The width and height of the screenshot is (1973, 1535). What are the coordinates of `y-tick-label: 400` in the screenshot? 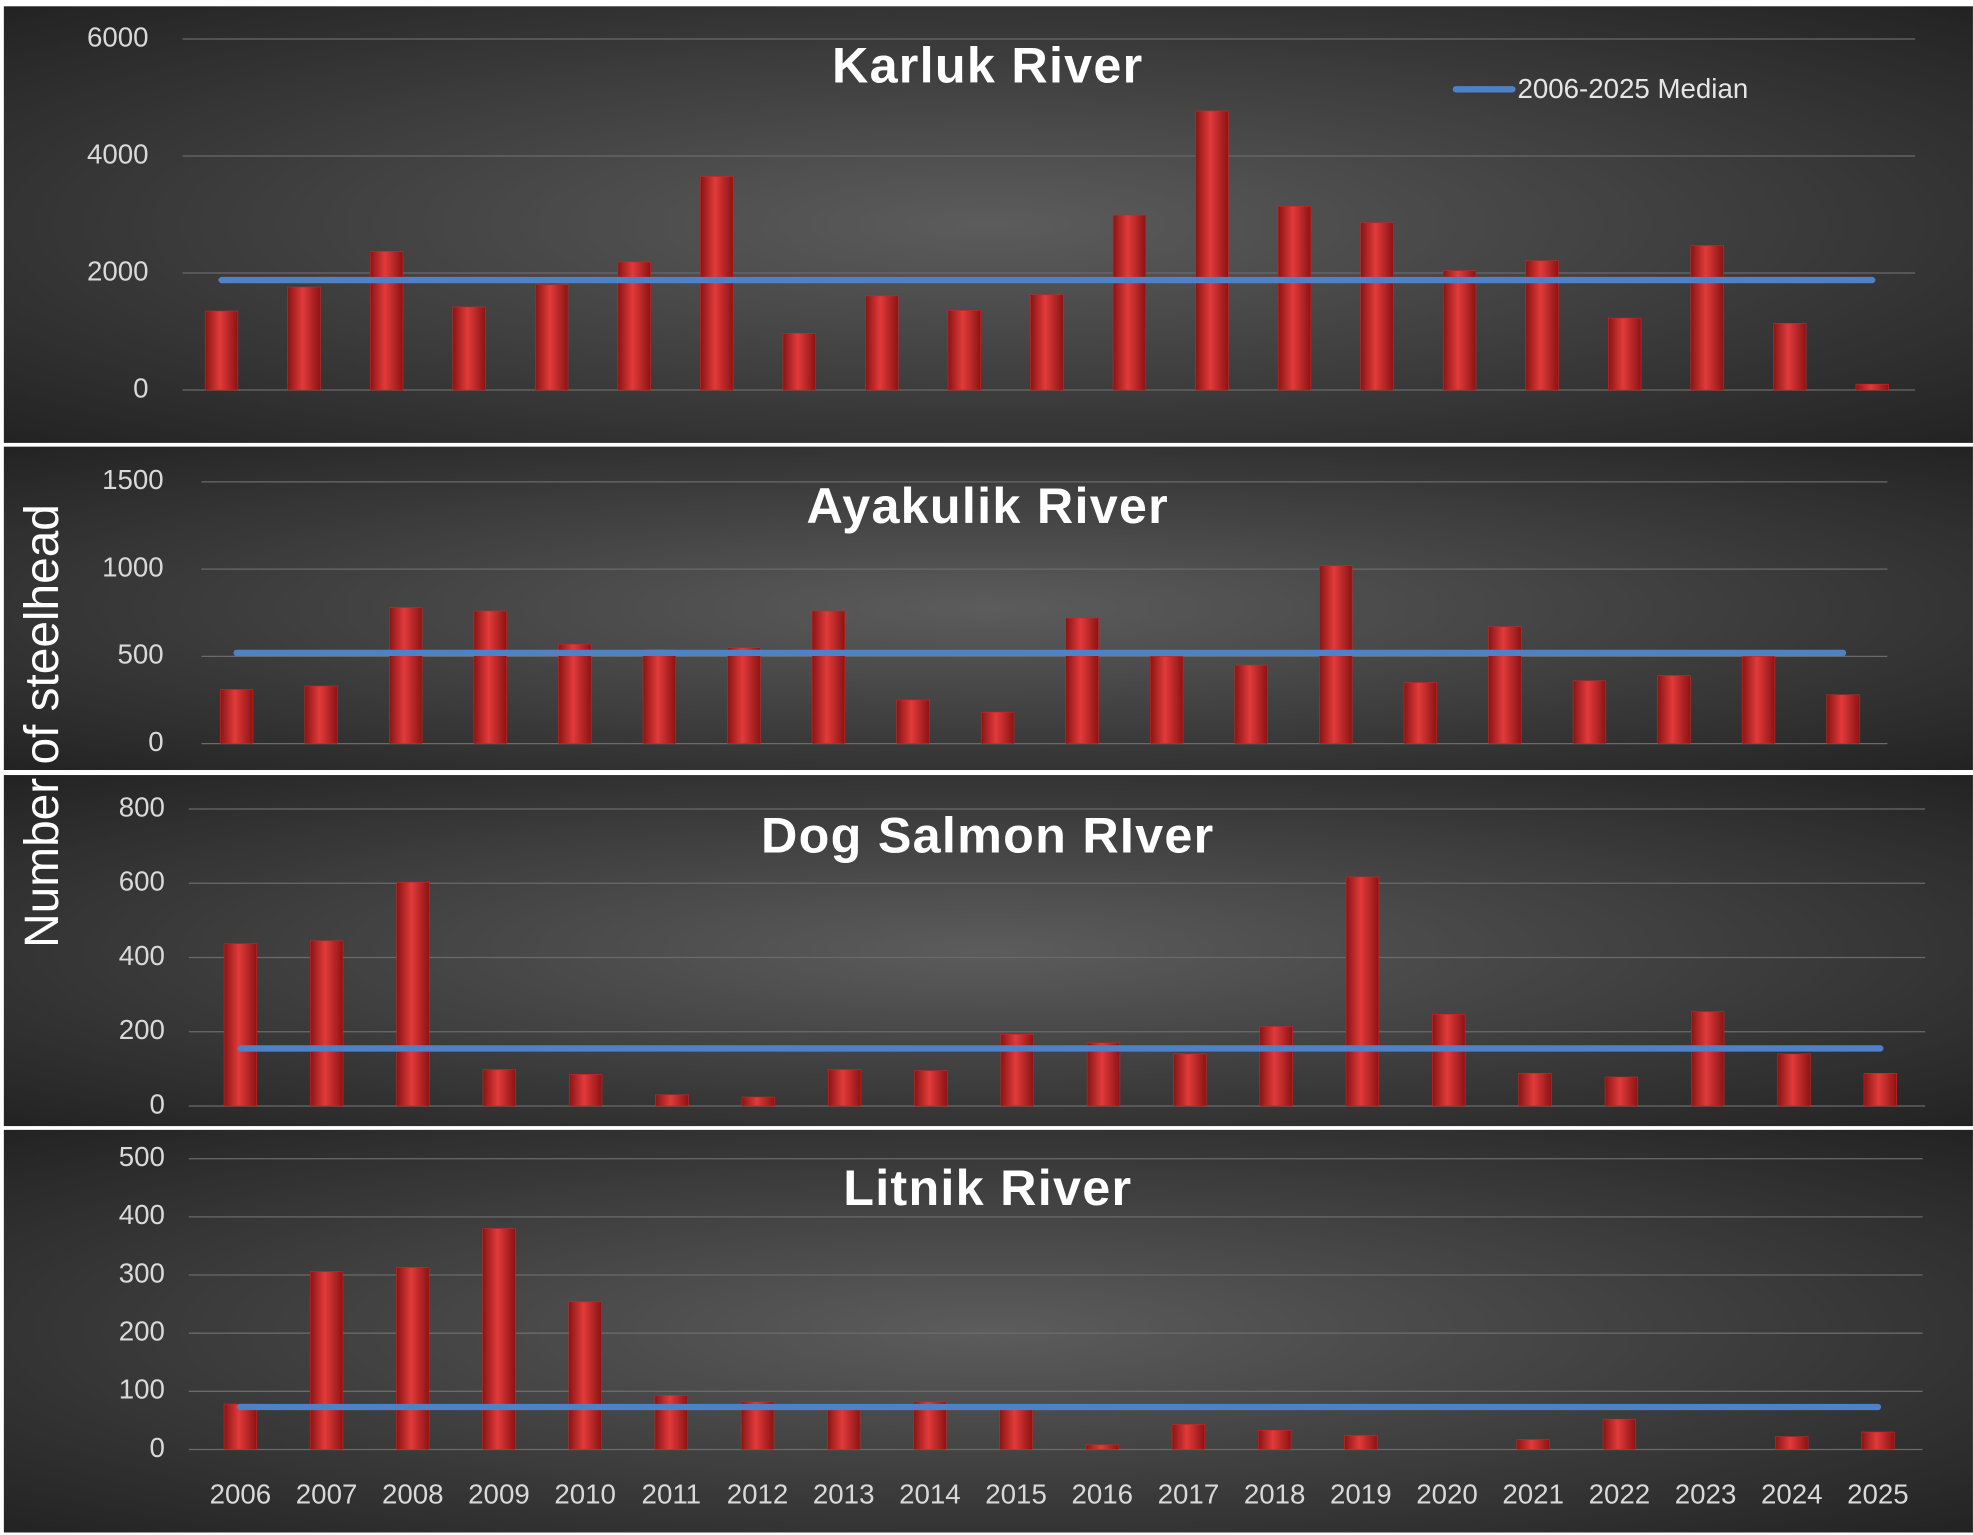 It's located at (142, 955).